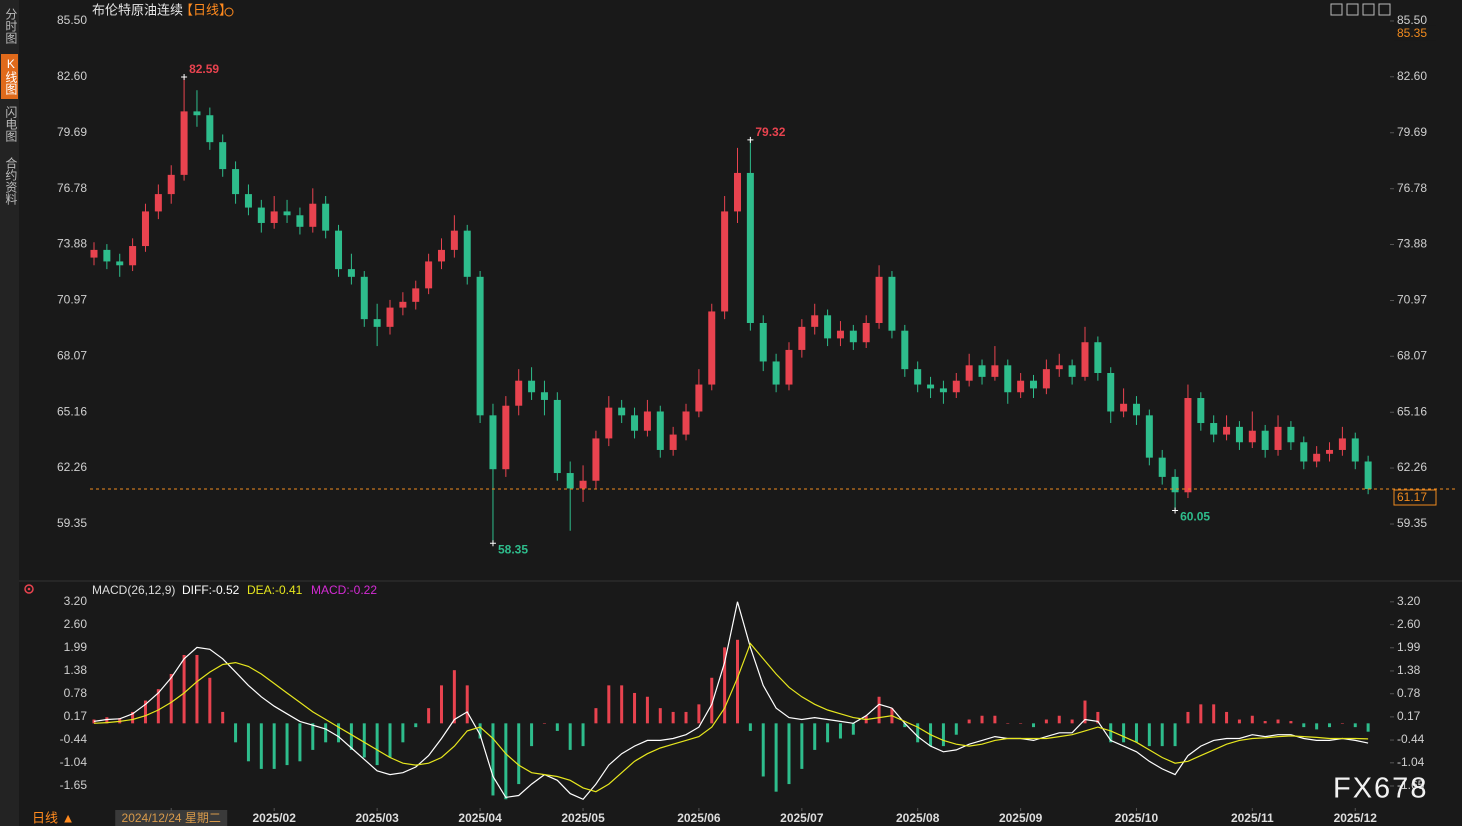 The height and width of the screenshot is (826, 1462). I want to click on x-tick-label: 2025/09, so click(1021, 818).